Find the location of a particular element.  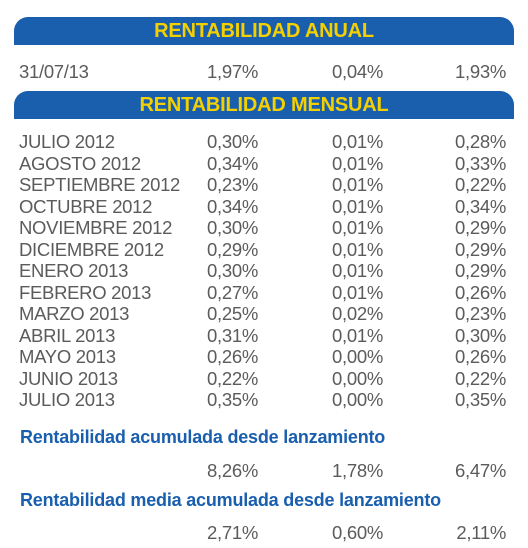

month-value-1: 0,26% is located at coordinates (232, 356).